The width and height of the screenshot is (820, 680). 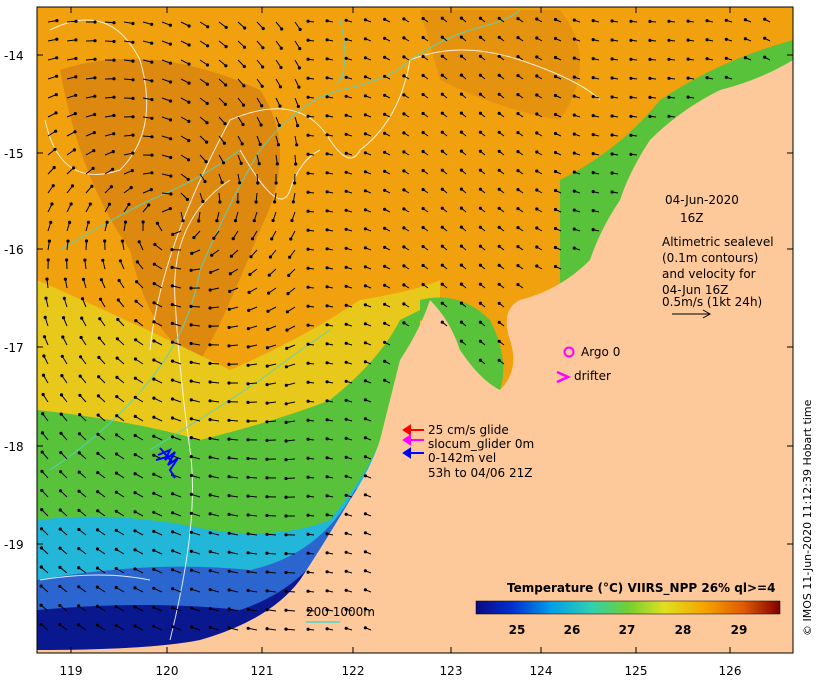 What do you see at coordinates (71, 671) in the screenshot?
I see `lon-tick-label: 119` at bounding box center [71, 671].